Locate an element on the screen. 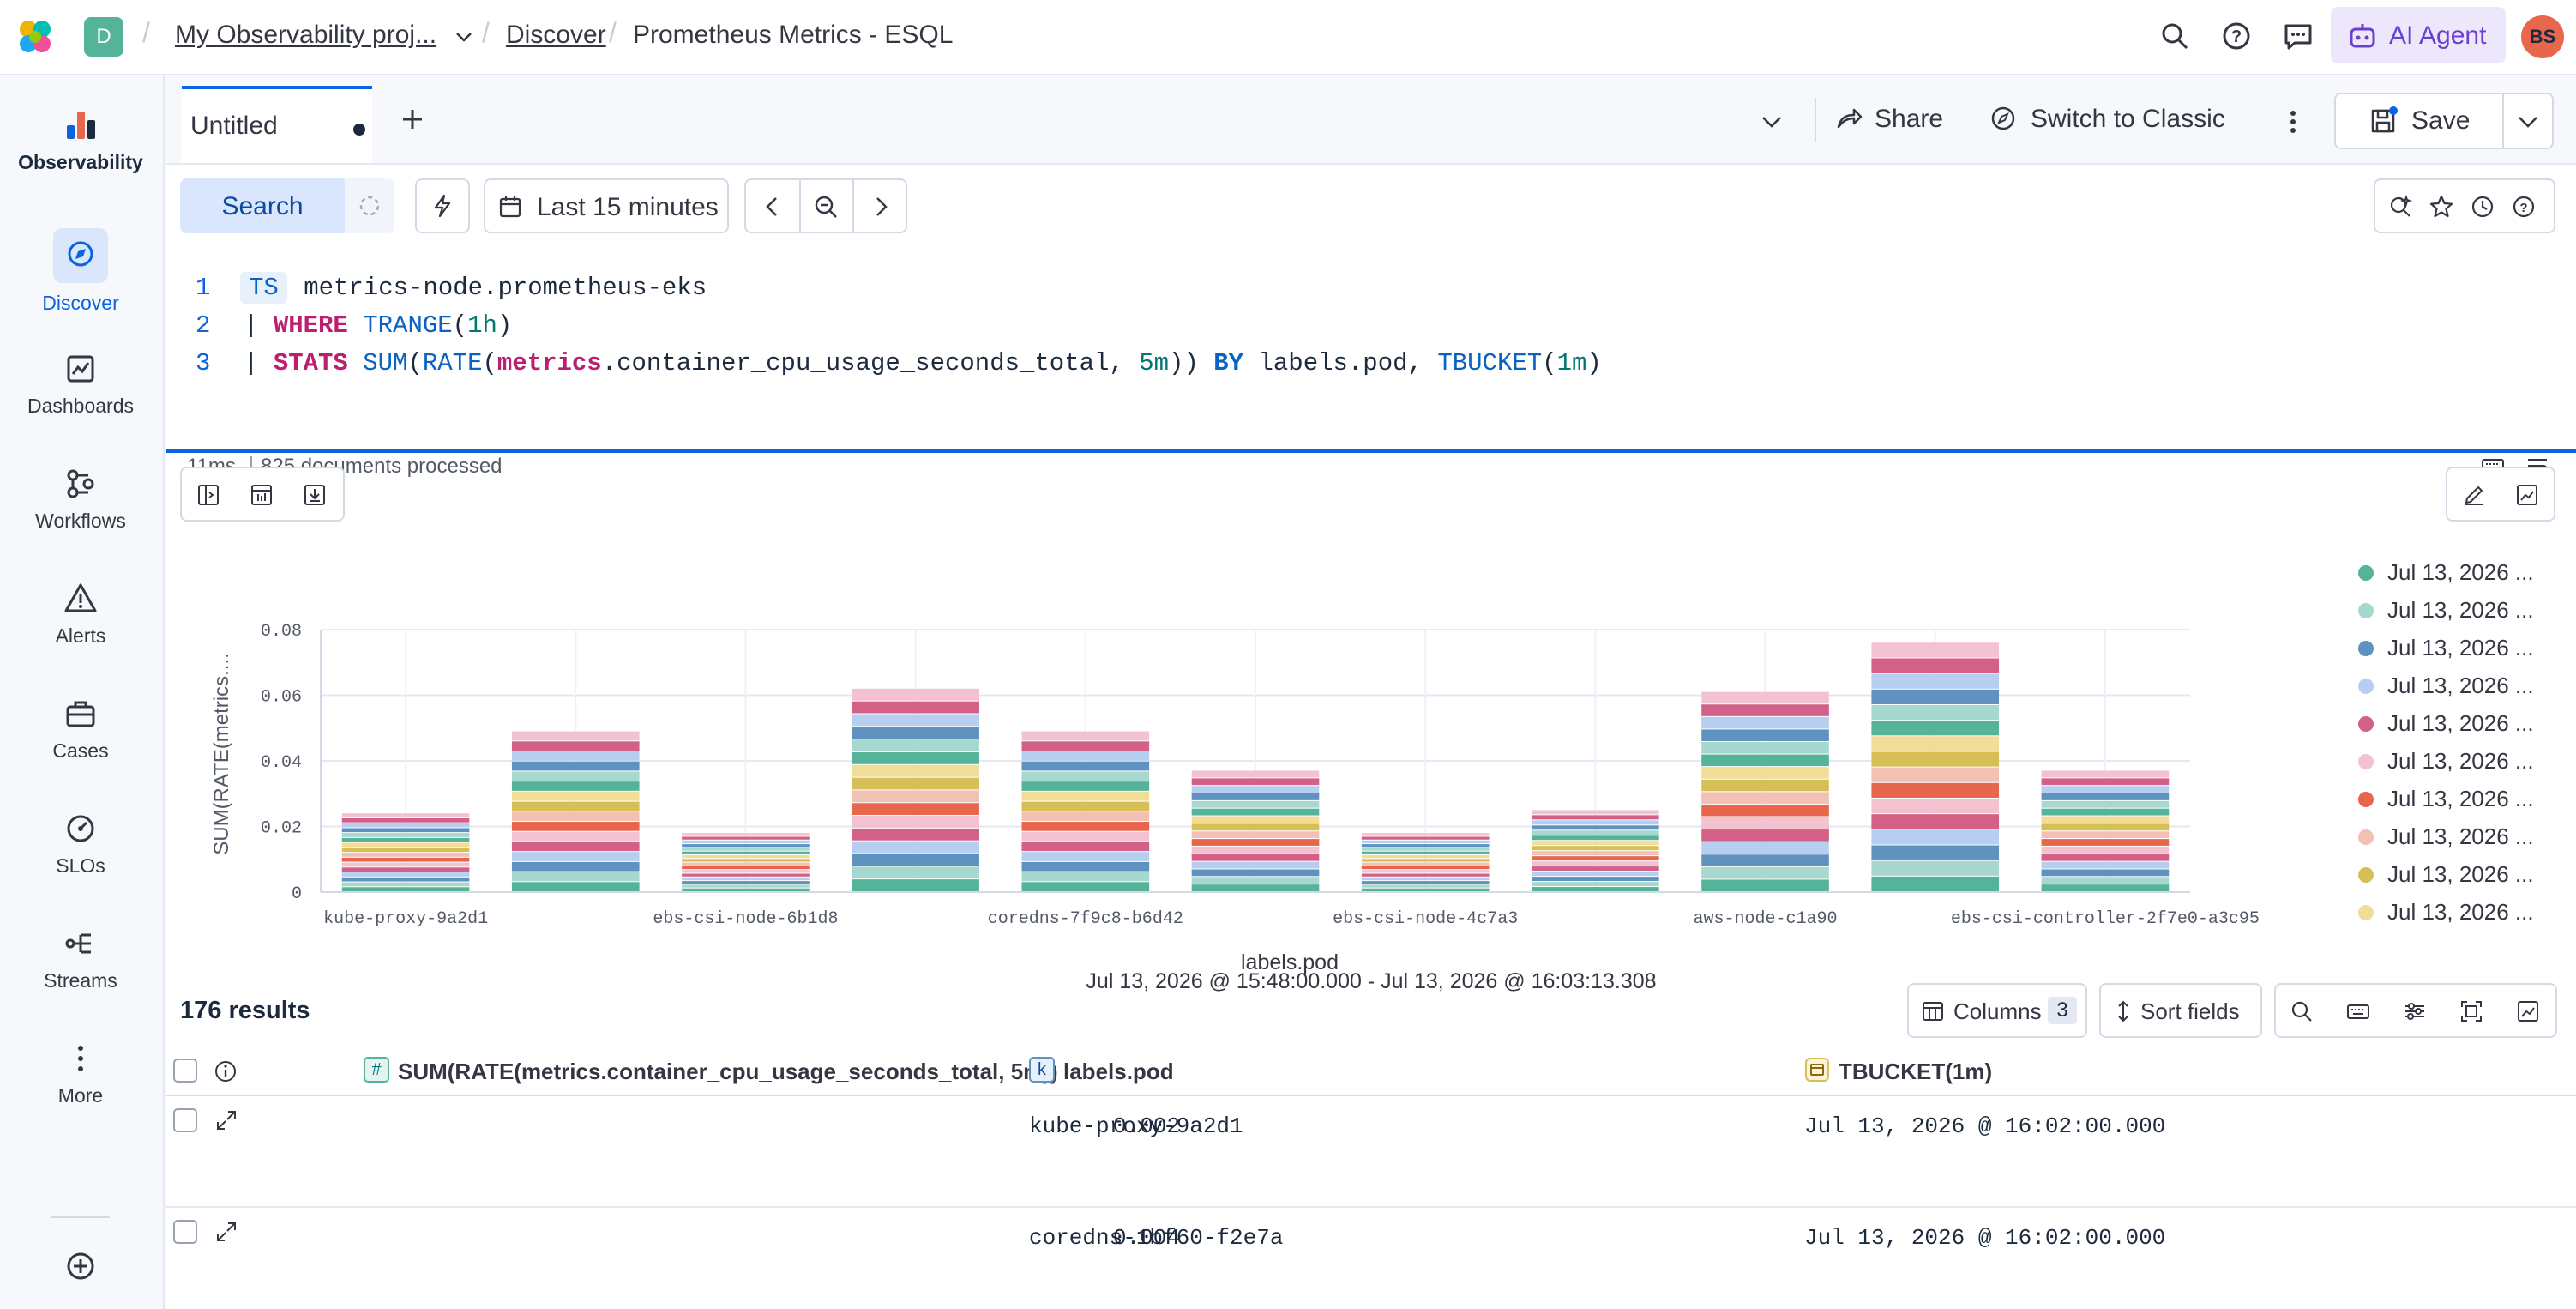 This screenshot has width=2576, height=1309. add-tab-icon is located at coordinates (412, 119).